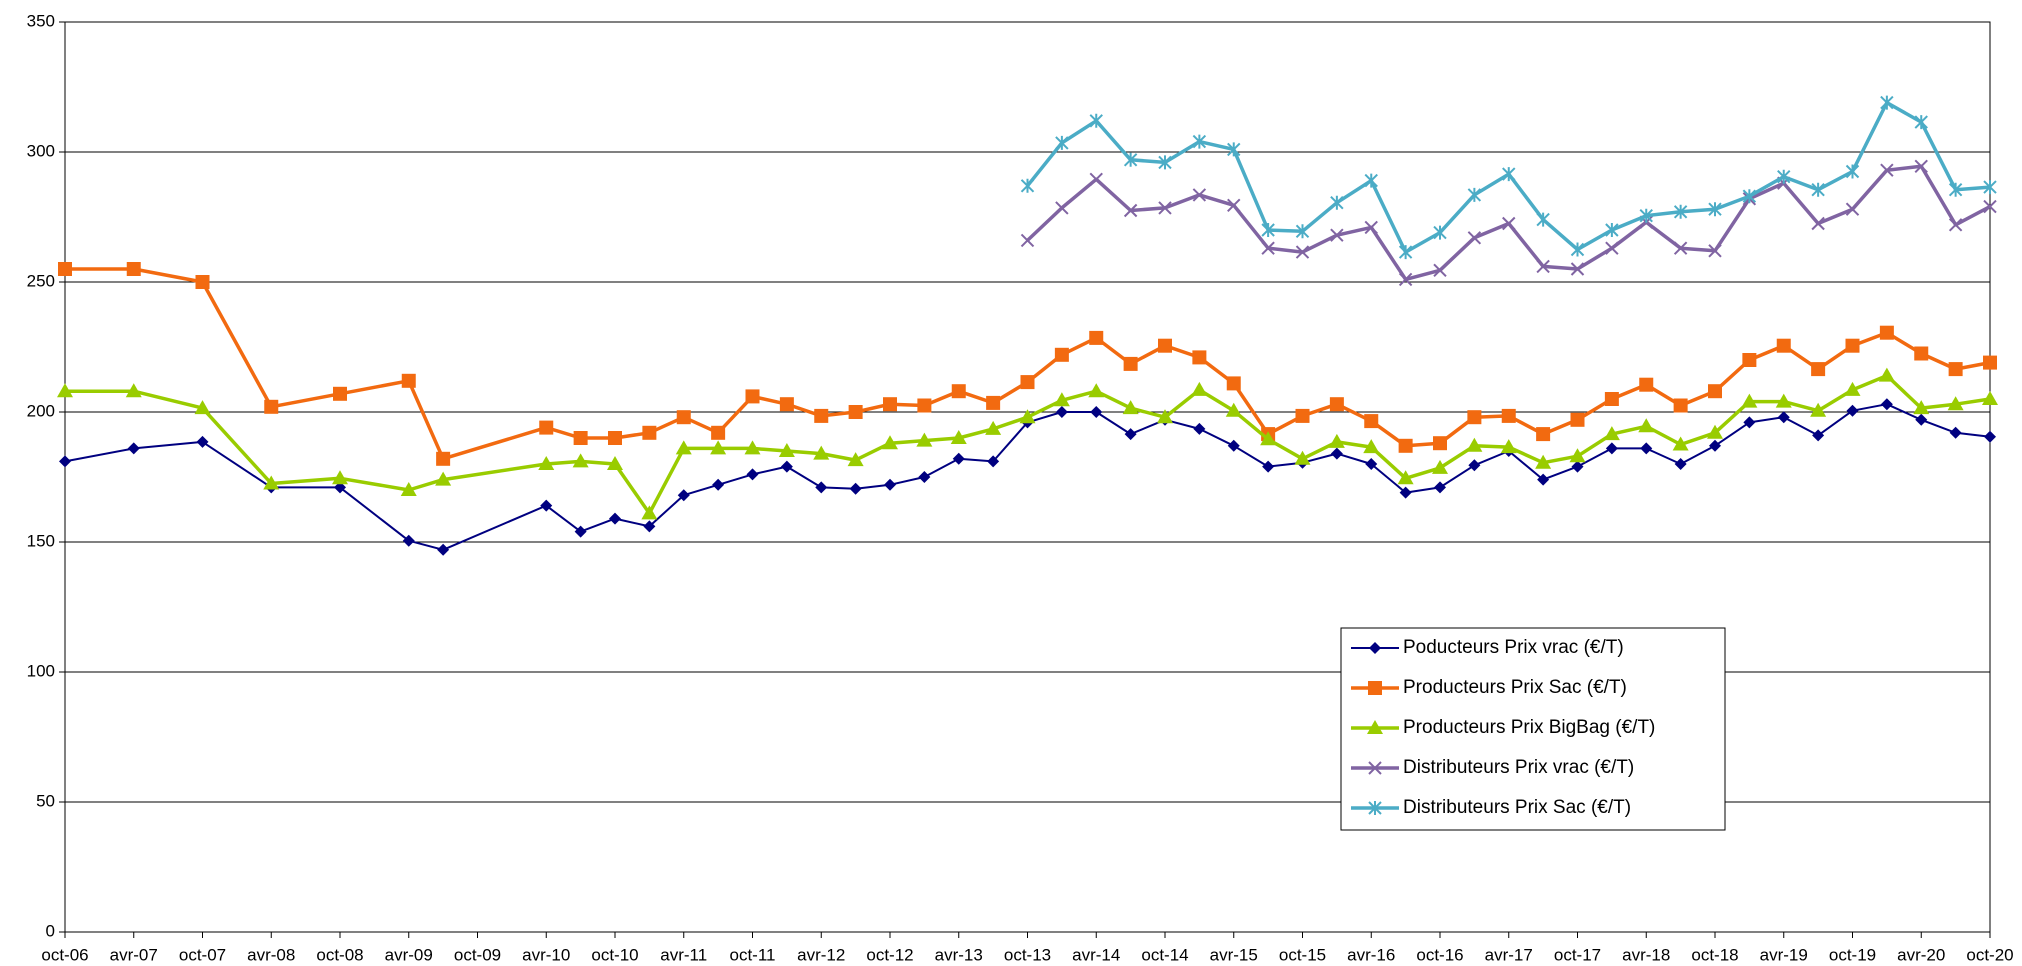 Image resolution: width=2022 pixels, height=966 pixels. I want to click on x-tick-label: oct-11, so click(753, 954).